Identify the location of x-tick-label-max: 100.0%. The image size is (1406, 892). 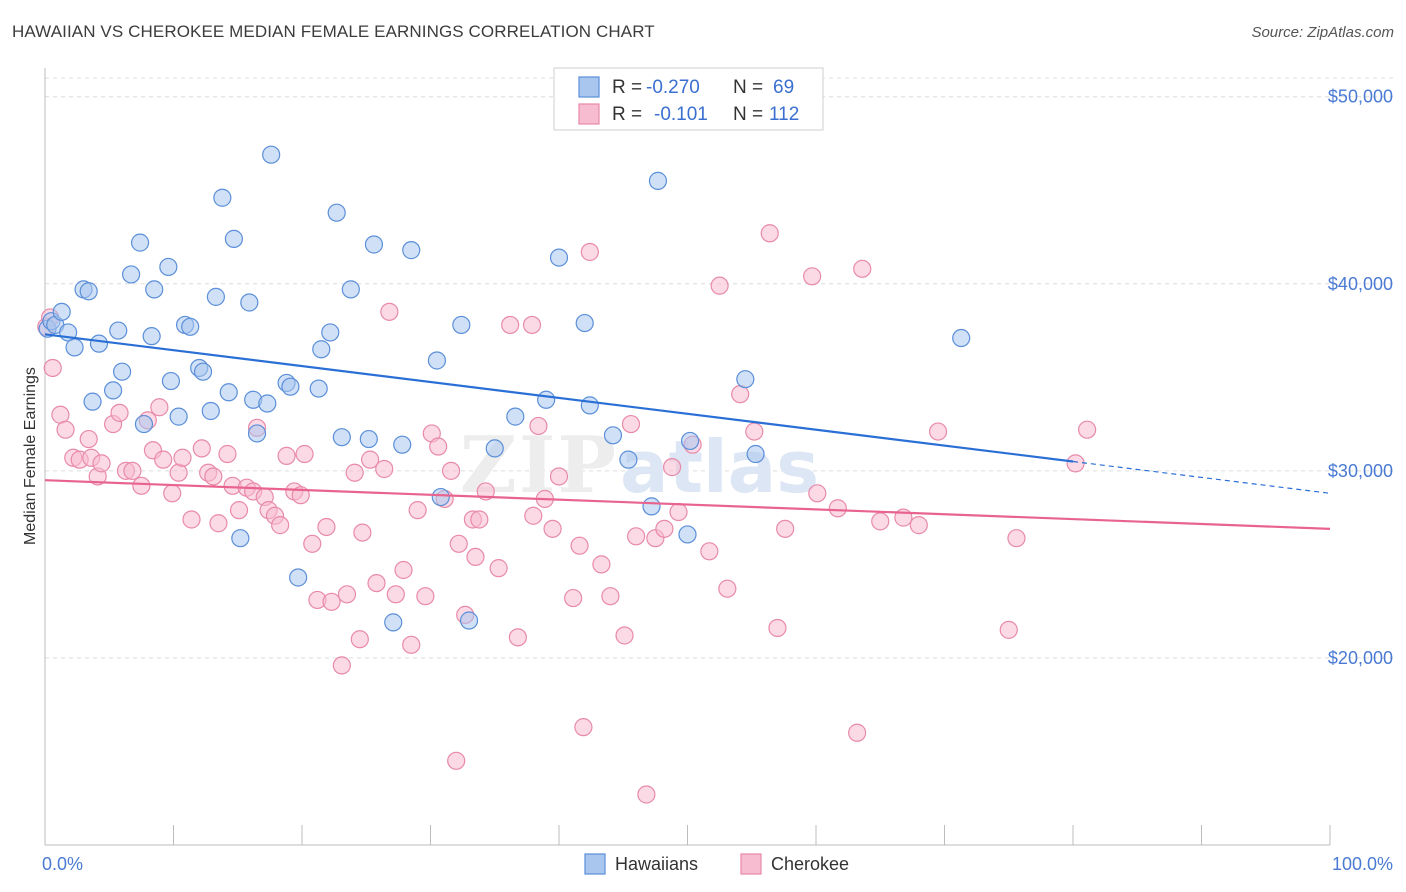
(1362, 864).